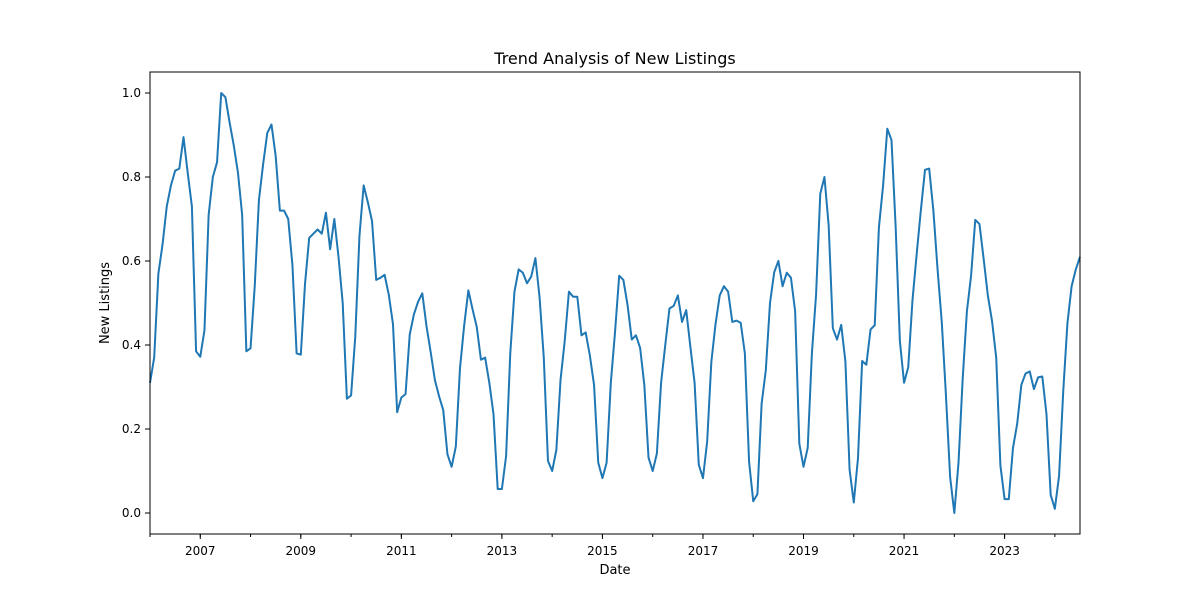 This screenshot has width=1200, height=600. I want to click on x-tick-label: 2021, so click(904, 551).